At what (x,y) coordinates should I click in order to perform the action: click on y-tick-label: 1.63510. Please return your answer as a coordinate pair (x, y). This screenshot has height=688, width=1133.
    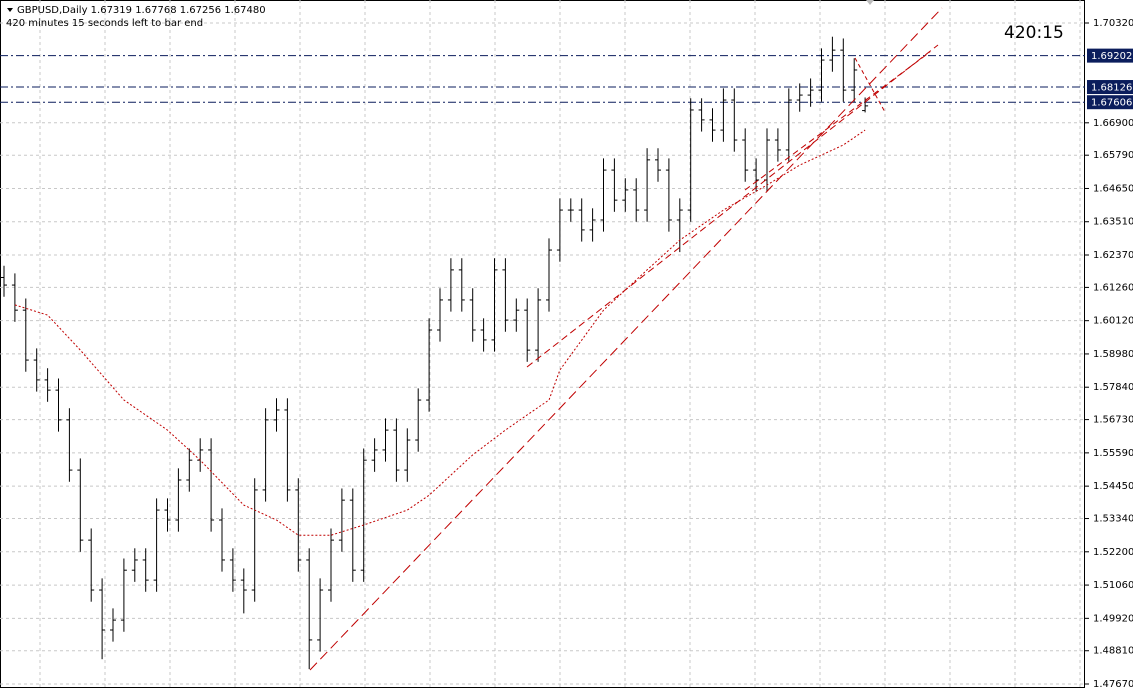
    Looking at the image, I should click on (1113, 222).